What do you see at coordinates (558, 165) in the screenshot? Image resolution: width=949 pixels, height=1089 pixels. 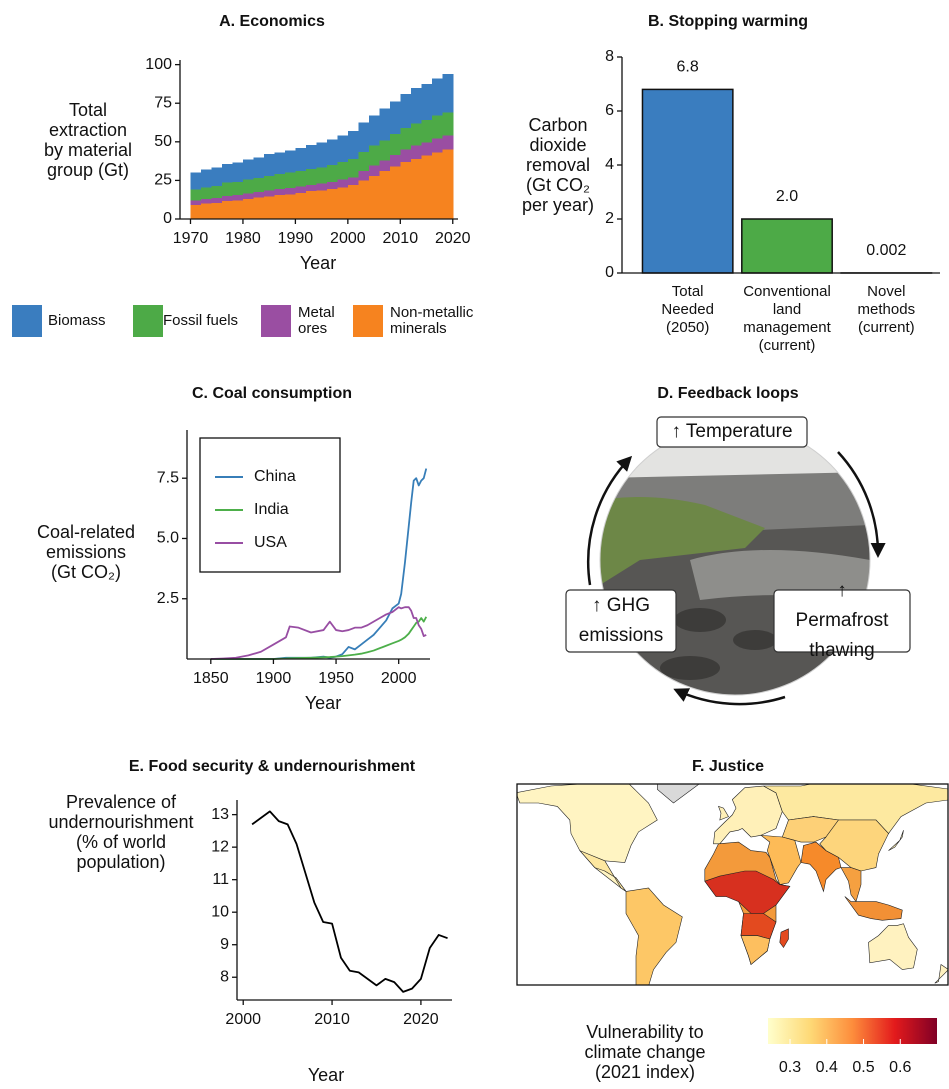 I see `y-axis-title: Carbon dioxide removal (Gt CO₂ per year)` at bounding box center [558, 165].